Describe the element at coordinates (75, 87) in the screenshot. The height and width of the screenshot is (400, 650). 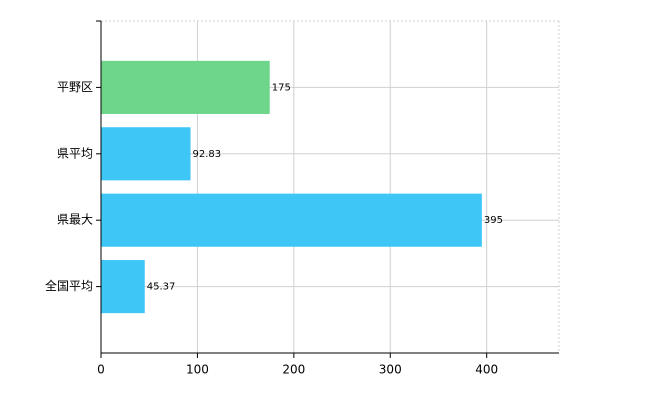
I see `y-tick-label: 平野区` at that location.